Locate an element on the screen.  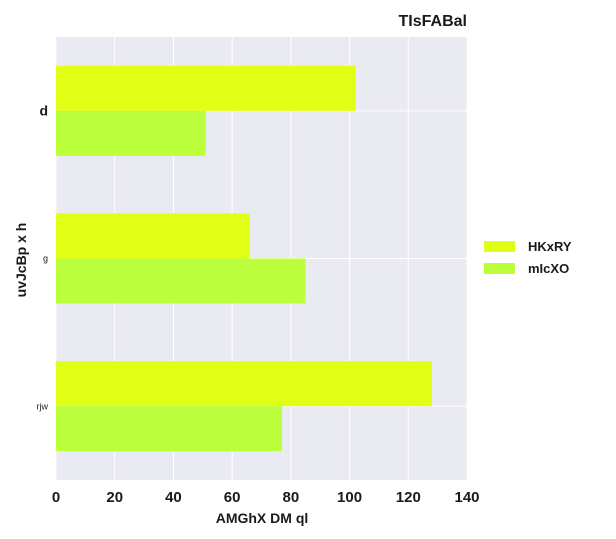
y-axis-label: uvJcBp x h is located at coordinates (21, 260).